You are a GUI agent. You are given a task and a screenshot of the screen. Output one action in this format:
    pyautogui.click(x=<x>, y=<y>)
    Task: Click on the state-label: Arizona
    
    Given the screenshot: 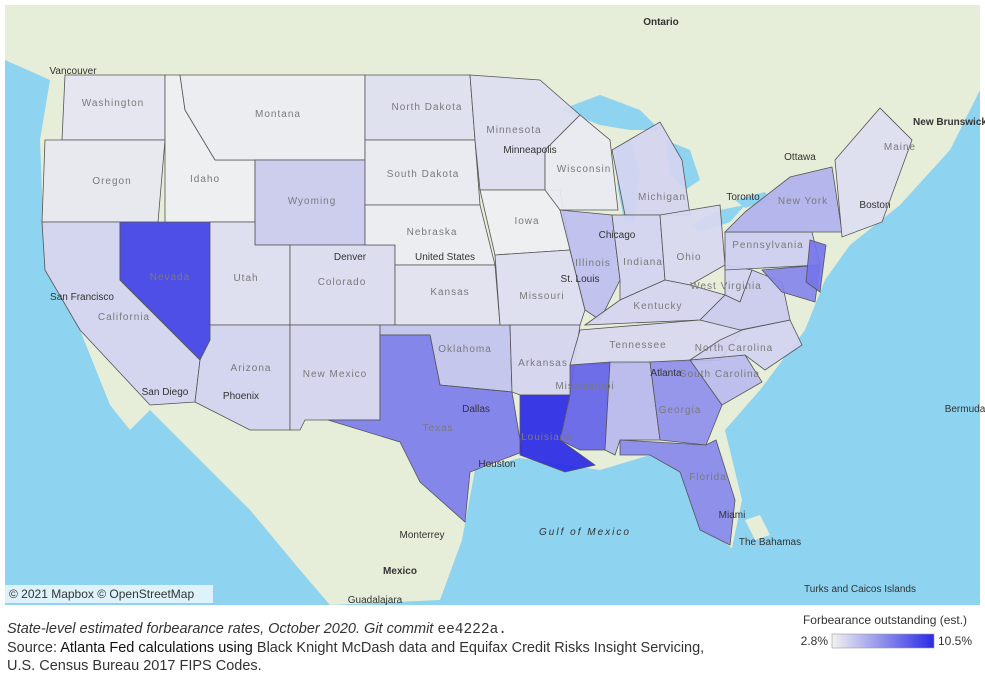 What is the action you would take?
    pyautogui.click(x=251, y=368)
    